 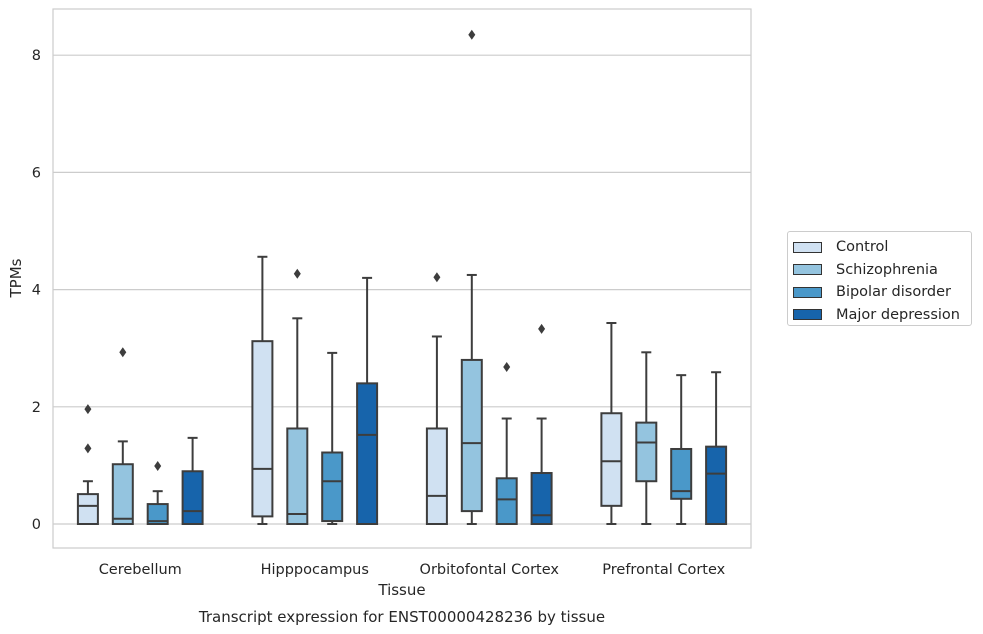 I want to click on legend-label: Bipolar disorder, so click(x=893, y=292).